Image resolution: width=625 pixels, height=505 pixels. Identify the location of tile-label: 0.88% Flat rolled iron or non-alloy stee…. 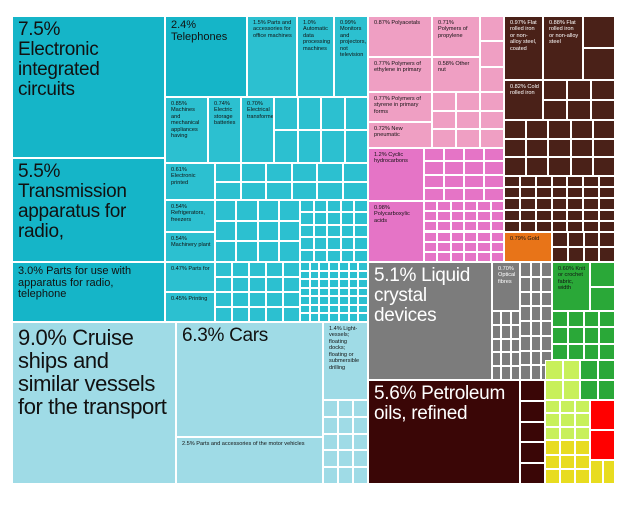
(564, 33).